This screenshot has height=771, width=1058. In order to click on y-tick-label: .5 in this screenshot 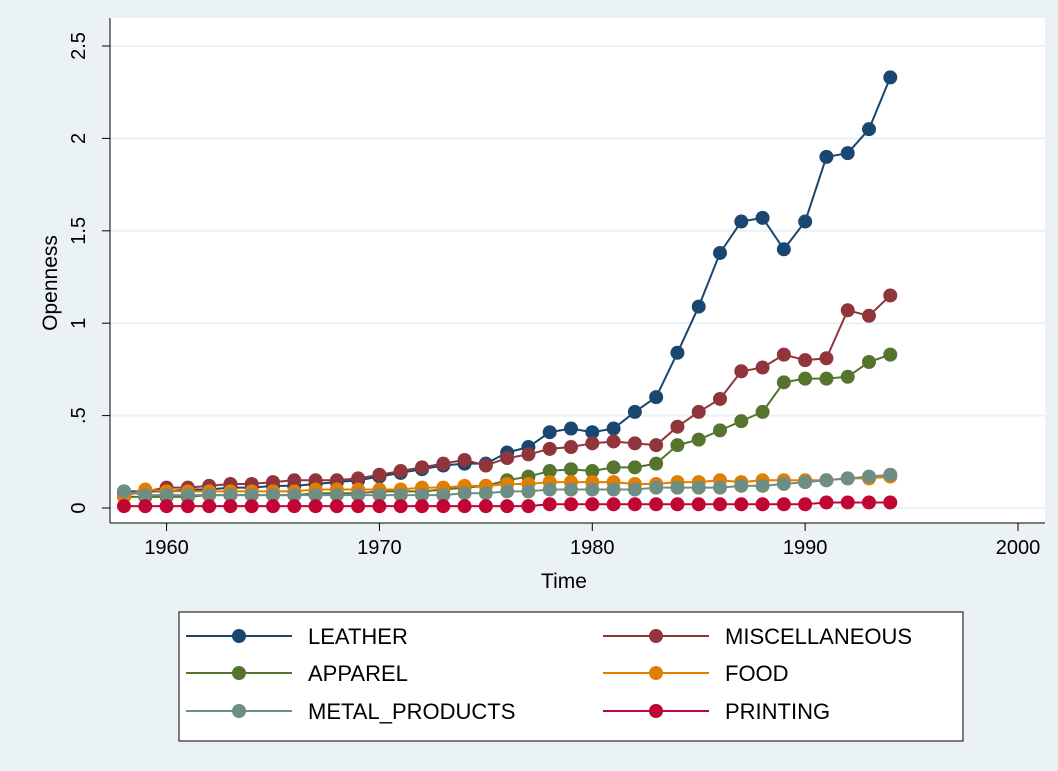, I will do `click(79, 415)`.